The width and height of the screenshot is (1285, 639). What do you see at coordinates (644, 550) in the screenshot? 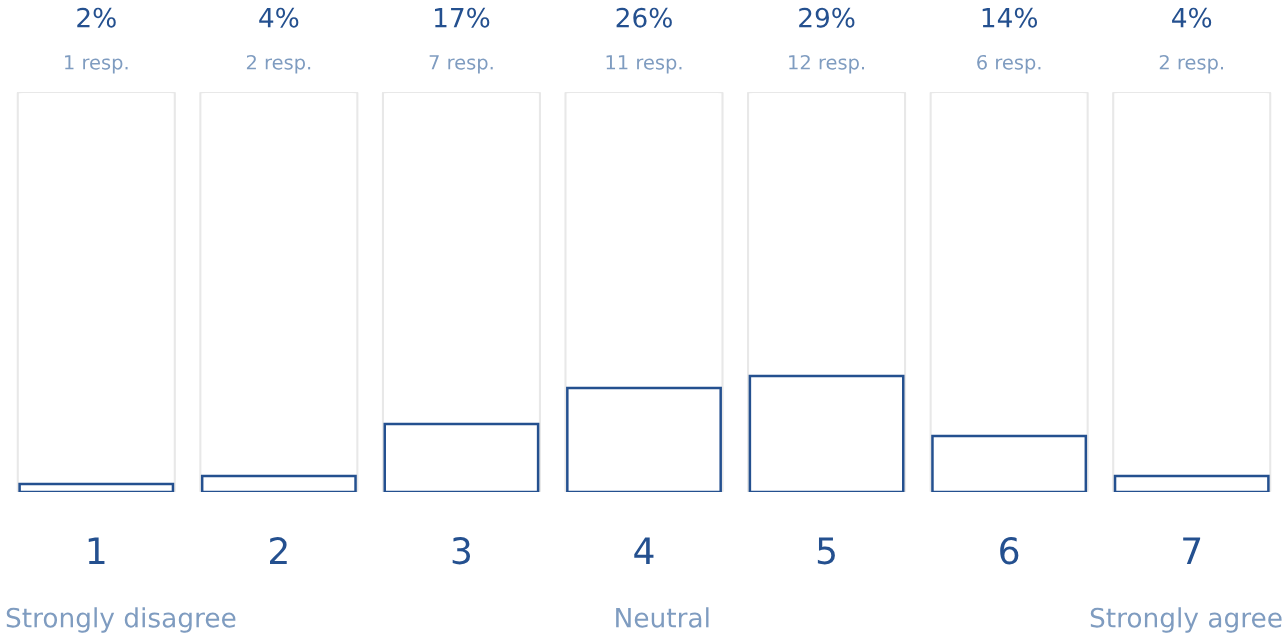
I see `x-tick-label: 4` at bounding box center [644, 550].